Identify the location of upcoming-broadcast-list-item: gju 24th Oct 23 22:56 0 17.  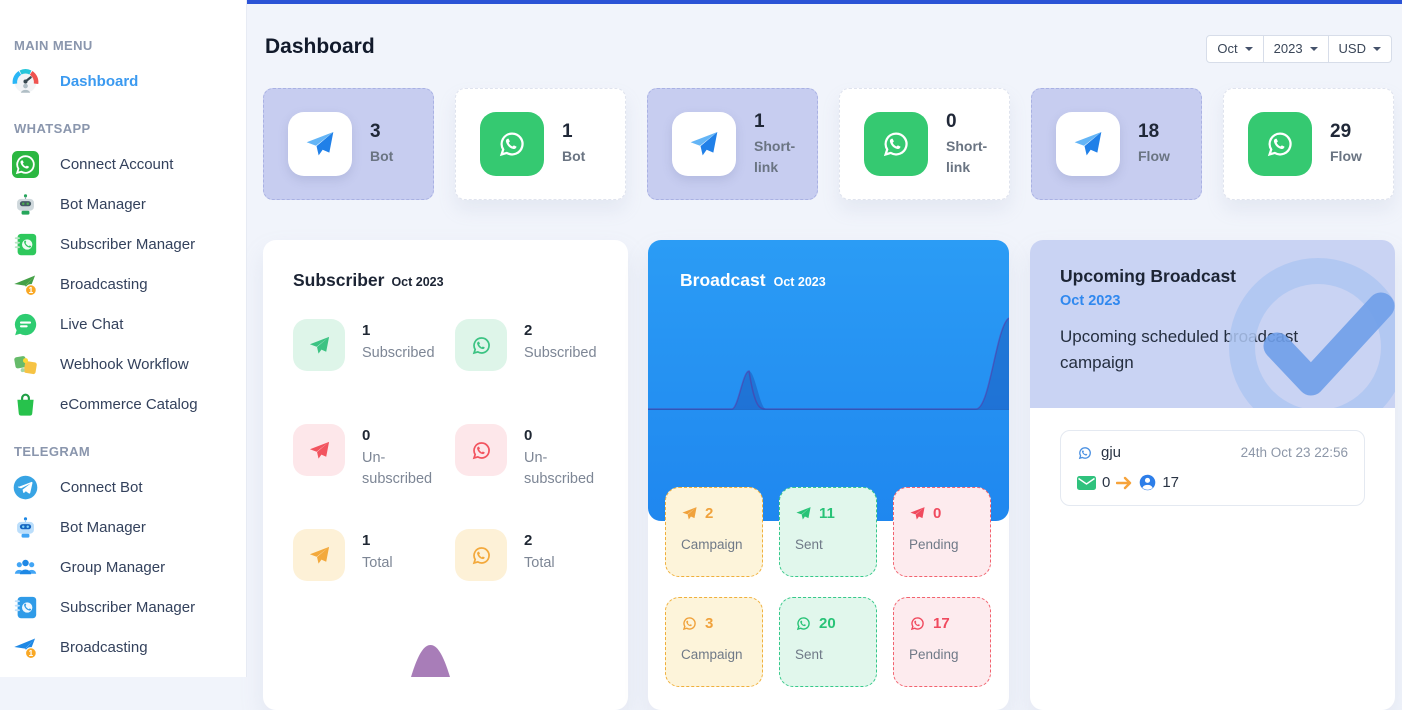
(1212, 468).